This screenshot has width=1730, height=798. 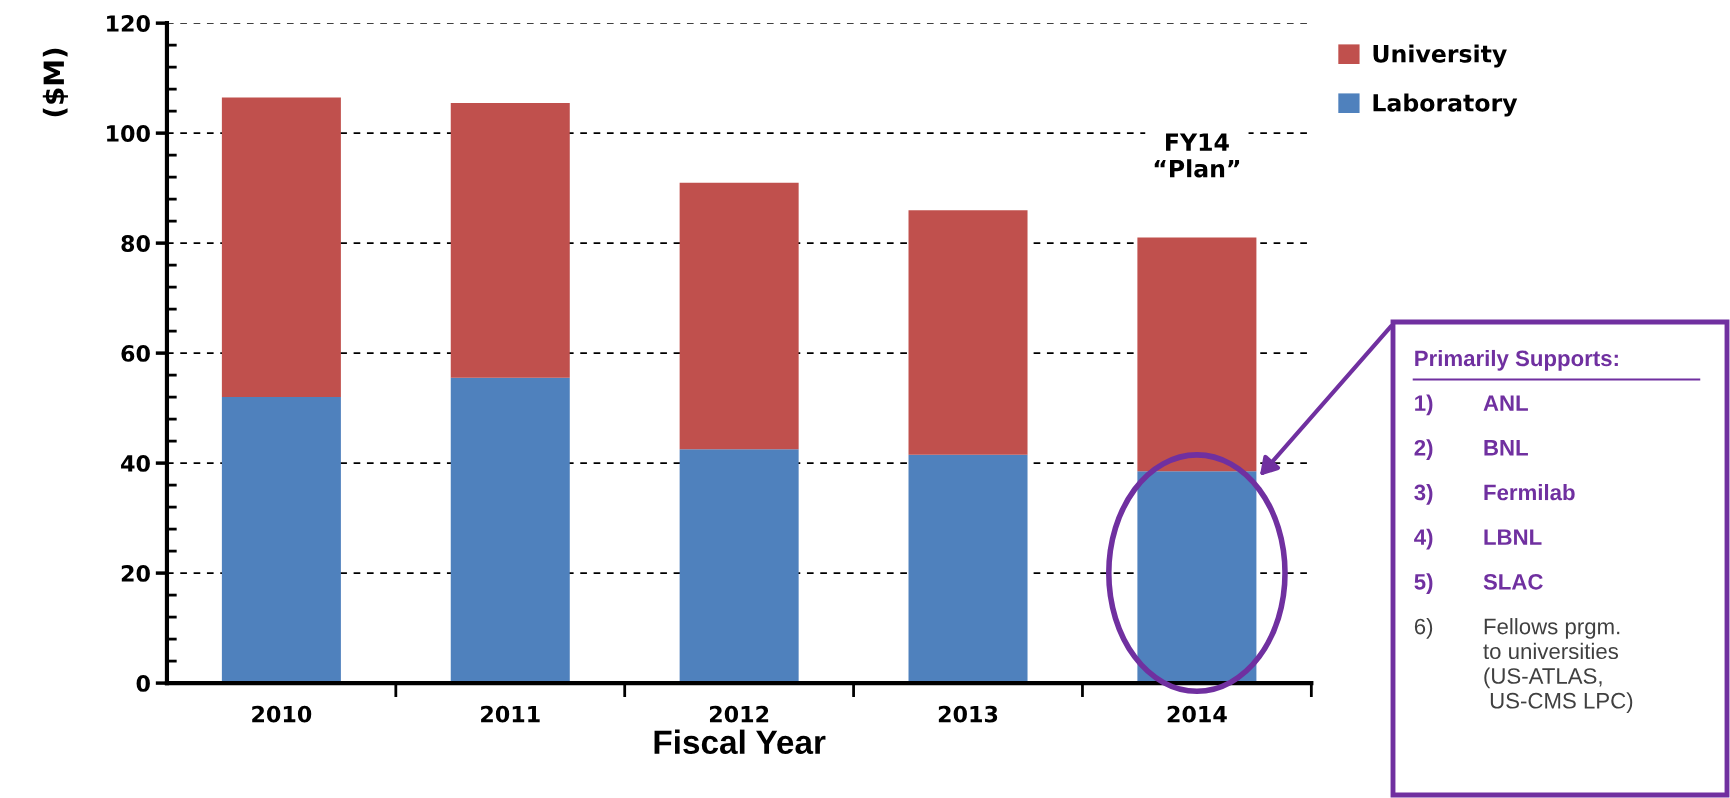 I want to click on y-axis-title: ($M), so click(x=55, y=82).